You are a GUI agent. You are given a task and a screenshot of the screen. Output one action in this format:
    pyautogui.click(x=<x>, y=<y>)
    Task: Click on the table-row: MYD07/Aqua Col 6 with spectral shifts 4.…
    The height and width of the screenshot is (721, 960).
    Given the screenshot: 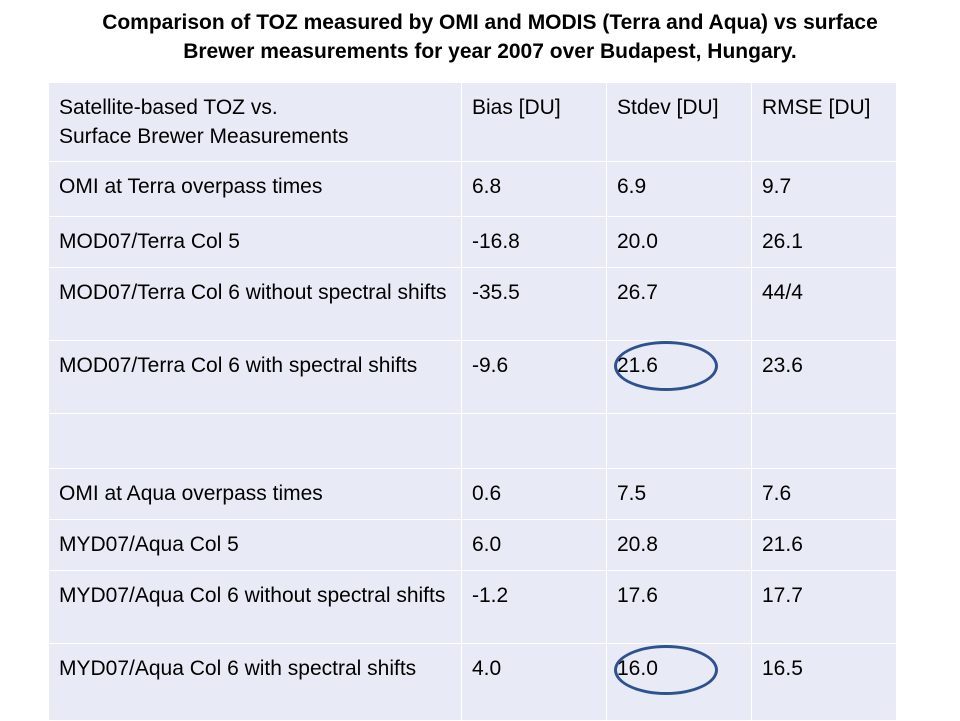 What is the action you would take?
    pyautogui.click(x=472, y=682)
    